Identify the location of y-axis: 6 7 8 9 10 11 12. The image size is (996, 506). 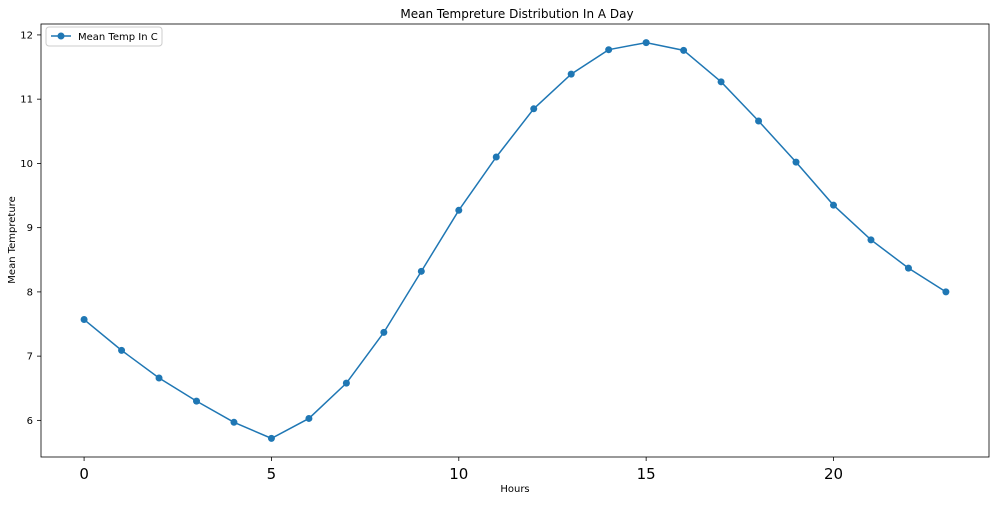
(30, 228).